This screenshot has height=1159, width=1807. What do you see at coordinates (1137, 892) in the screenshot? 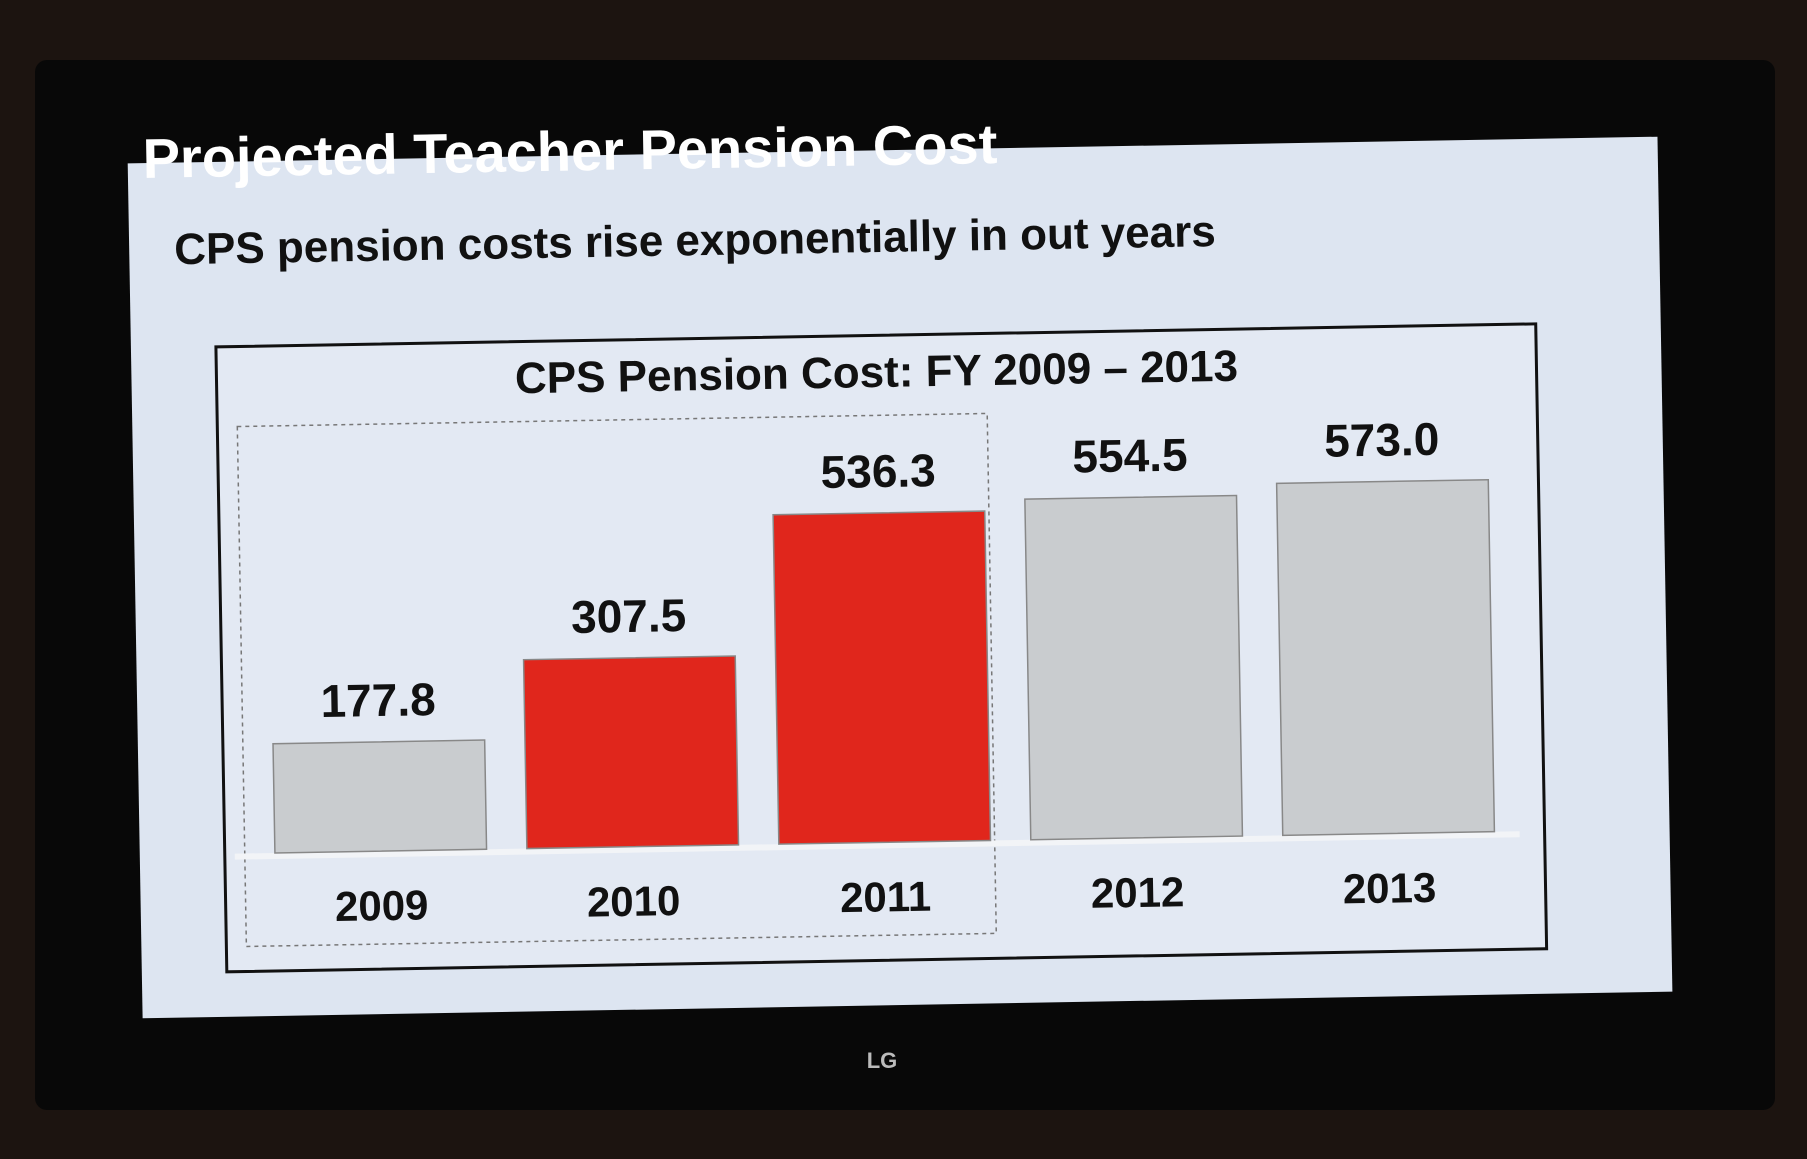
I see `x-tick-label: 2012` at bounding box center [1137, 892].